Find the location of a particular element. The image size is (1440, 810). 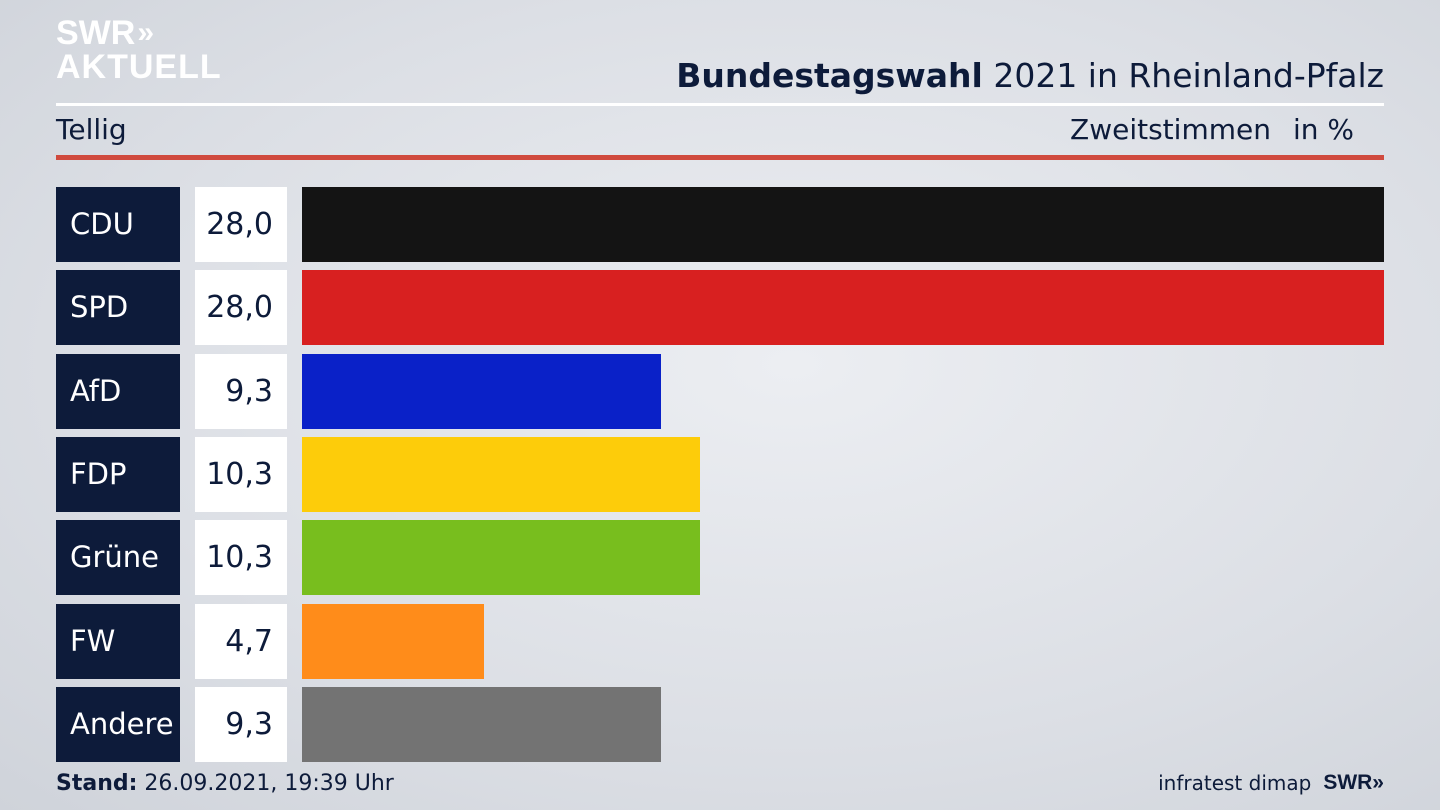

bar-row: SPD 28,0 is located at coordinates (720, 308).